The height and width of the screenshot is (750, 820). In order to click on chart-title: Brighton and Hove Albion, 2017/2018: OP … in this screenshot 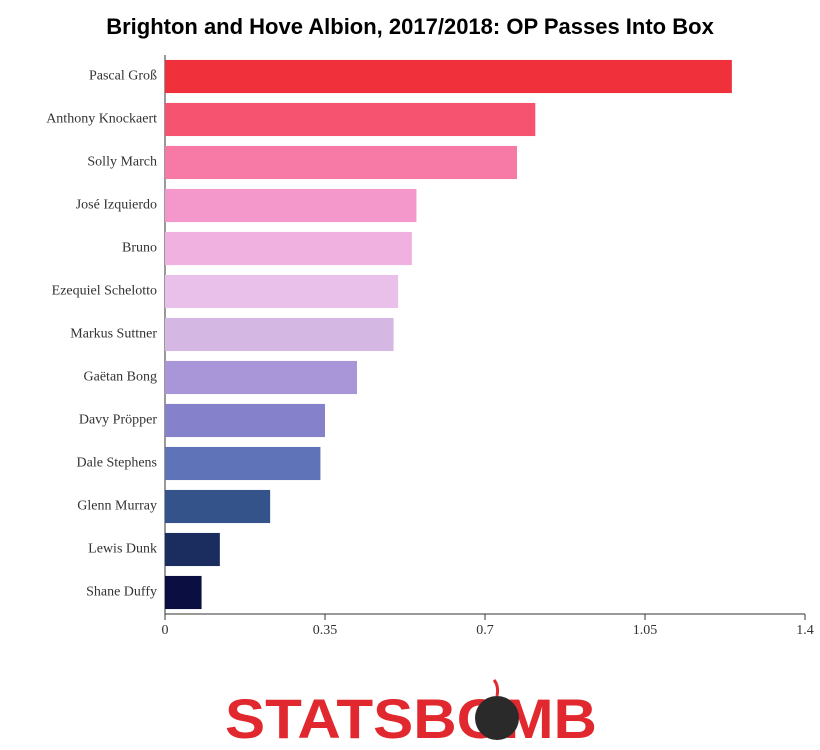, I will do `click(410, 26)`.